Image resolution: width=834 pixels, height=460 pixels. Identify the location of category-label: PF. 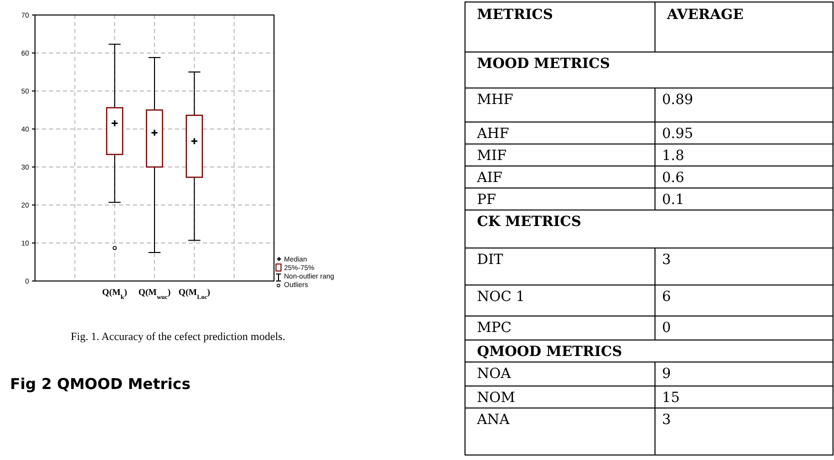
(486, 200).